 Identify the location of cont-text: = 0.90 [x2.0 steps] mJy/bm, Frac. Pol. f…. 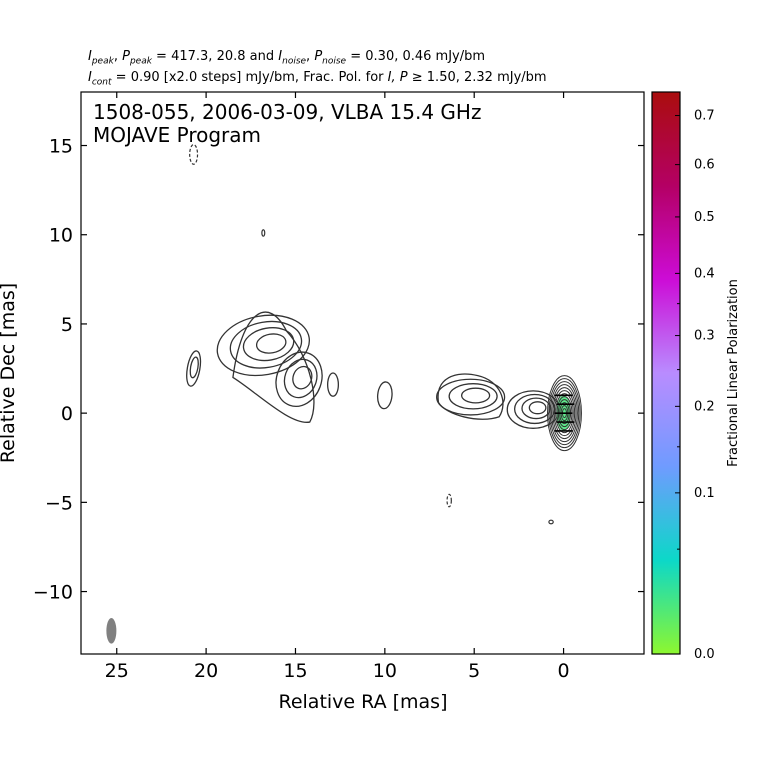
(249, 77).